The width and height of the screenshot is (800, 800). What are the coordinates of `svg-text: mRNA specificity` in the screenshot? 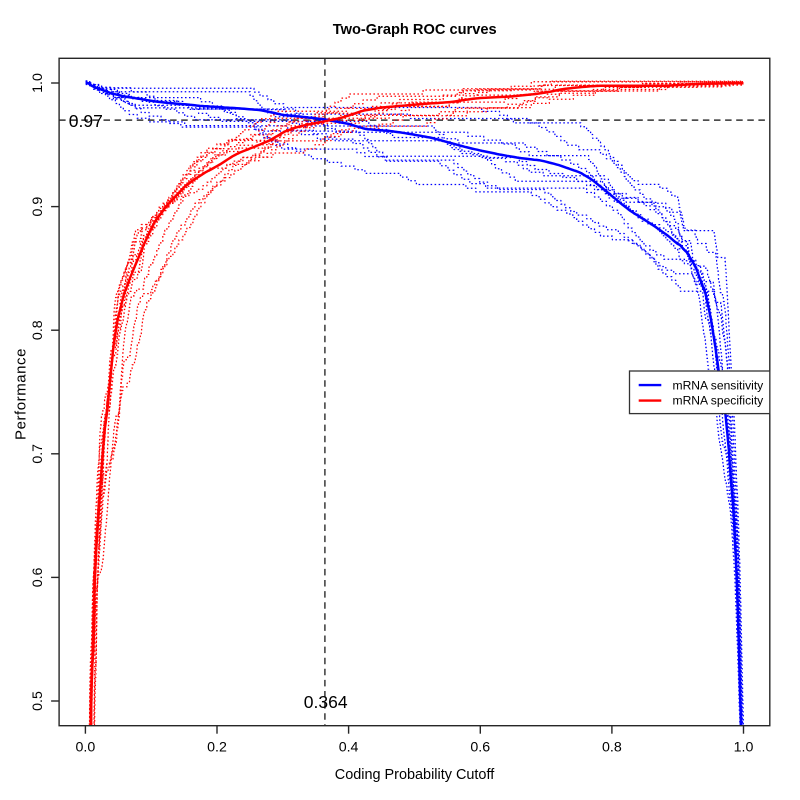 It's located at (719, 401).